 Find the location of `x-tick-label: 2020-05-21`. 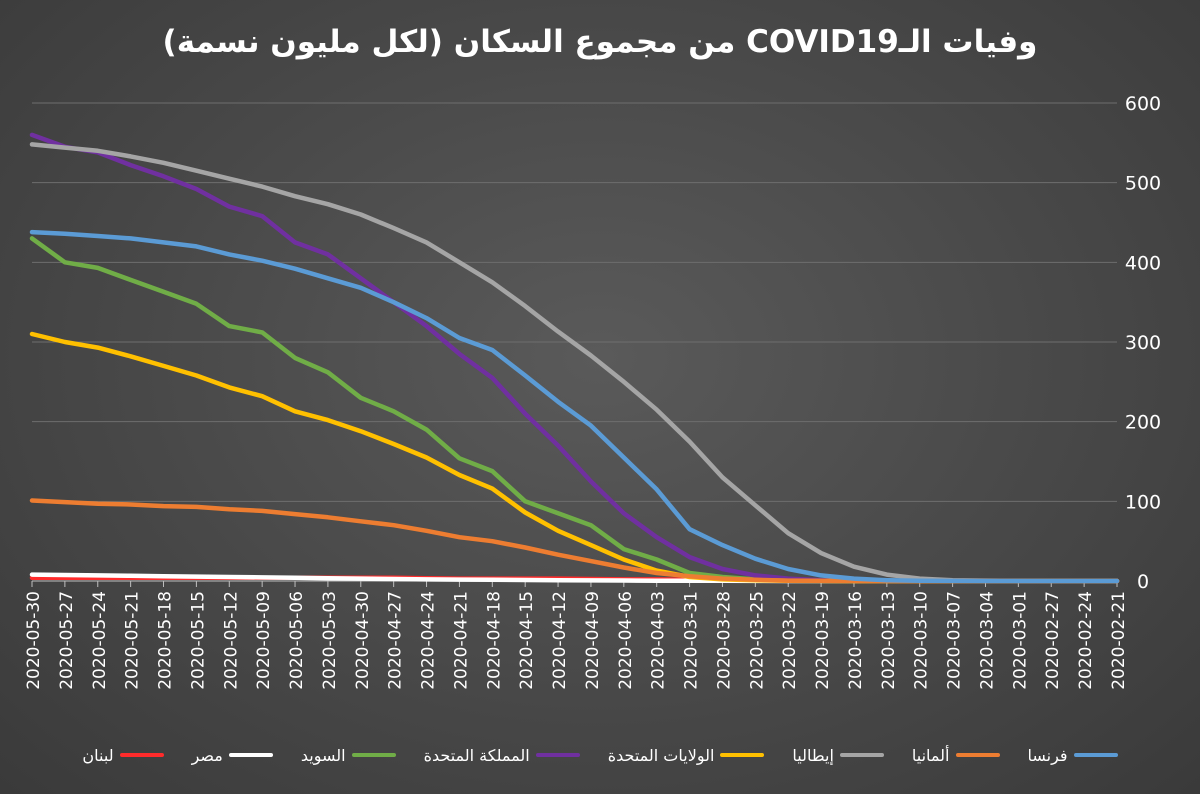

x-tick-label: 2020-05-21 is located at coordinates (133, 640).